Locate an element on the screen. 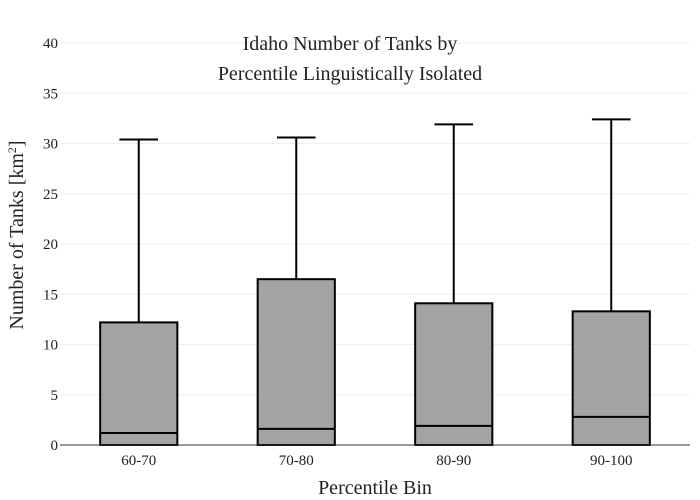 Image resolution: width=700 pixels, height=500 pixels. y-axis-label: Number of Tanks [km2] is located at coordinates (16, 234).